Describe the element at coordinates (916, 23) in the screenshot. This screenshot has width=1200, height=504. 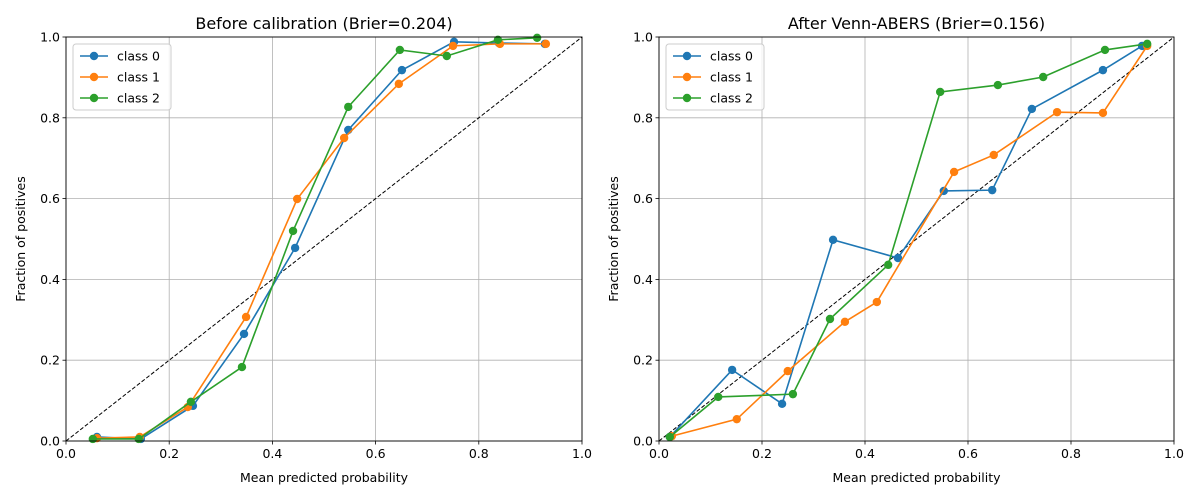
I see `chart-title: After Venn-ABERS (Brier=0.156)` at that location.